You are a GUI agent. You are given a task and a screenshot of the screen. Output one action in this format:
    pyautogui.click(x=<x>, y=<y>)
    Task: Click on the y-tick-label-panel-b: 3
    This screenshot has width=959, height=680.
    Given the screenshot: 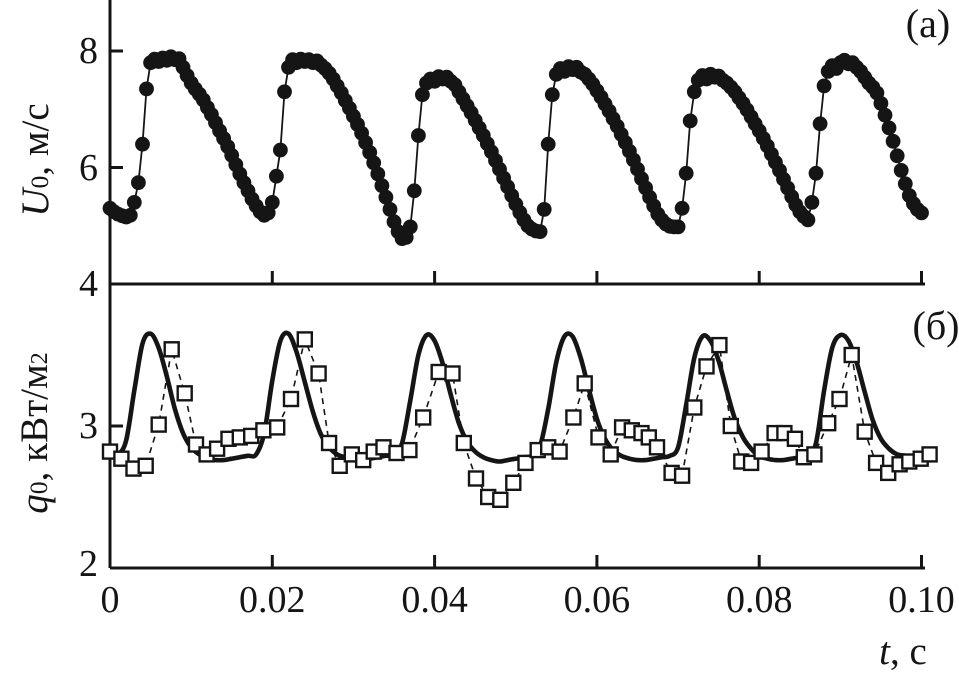 What is the action you would take?
    pyautogui.click(x=88, y=426)
    